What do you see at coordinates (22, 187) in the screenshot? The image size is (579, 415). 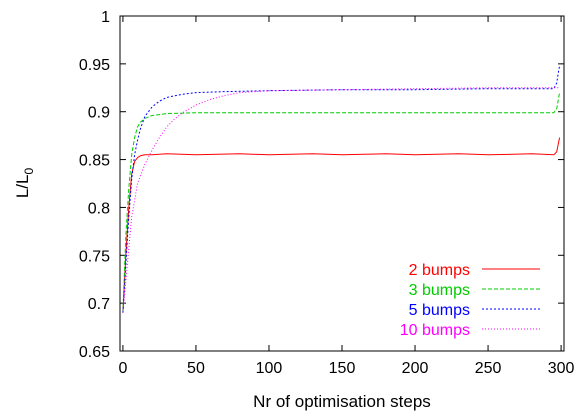 I see `y-axis-title-main: L/L` at bounding box center [22, 187].